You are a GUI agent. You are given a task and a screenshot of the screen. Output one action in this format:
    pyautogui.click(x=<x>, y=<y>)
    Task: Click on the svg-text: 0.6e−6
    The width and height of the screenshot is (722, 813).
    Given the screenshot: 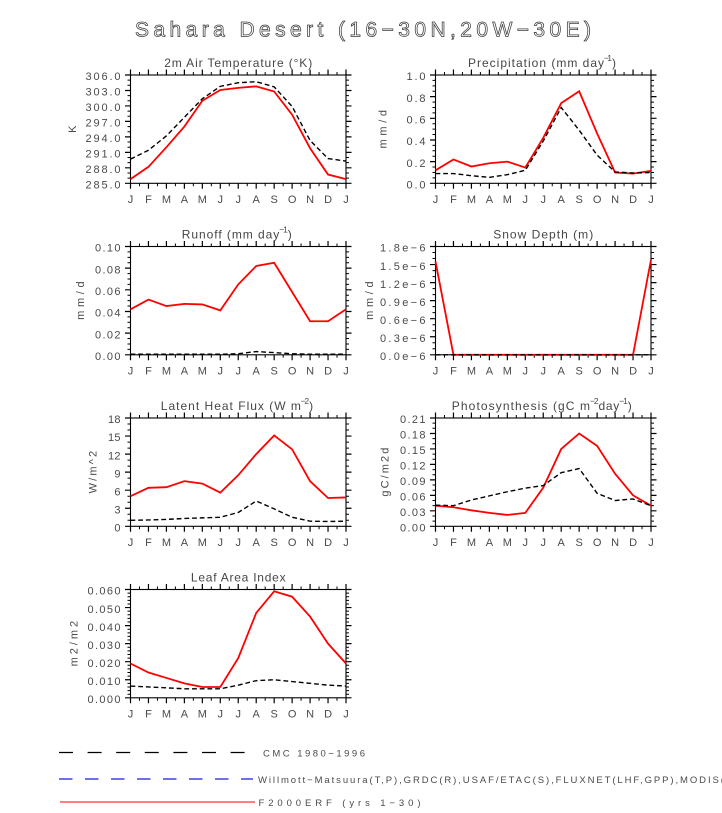 What is the action you would take?
    pyautogui.click(x=403, y=321)
    